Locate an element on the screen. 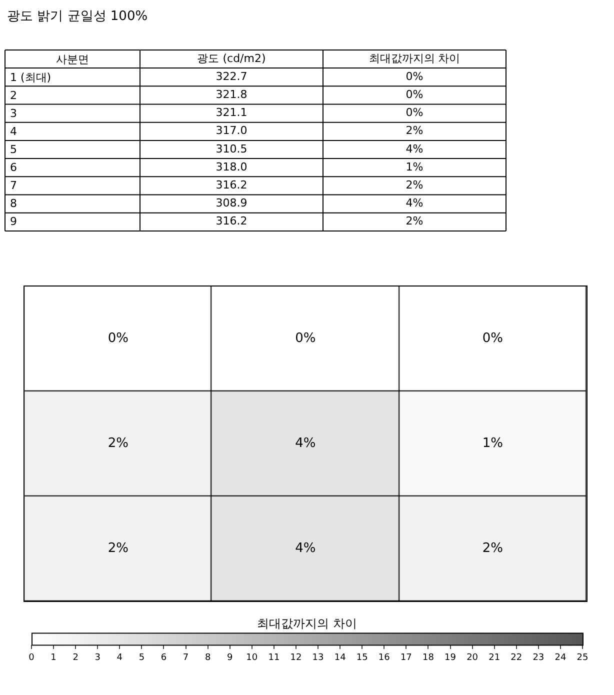 This screenshot has height=695, width=614. x-tick-label: 광도 (cd/m2) is located at coordinates (231, 58).